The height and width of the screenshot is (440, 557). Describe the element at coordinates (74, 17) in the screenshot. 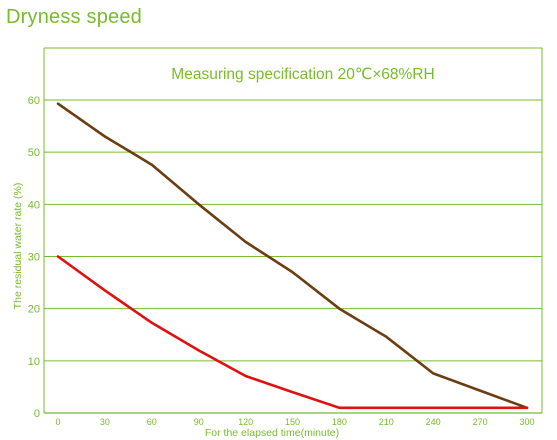

I see `page-title: Dryness speed` at that location.